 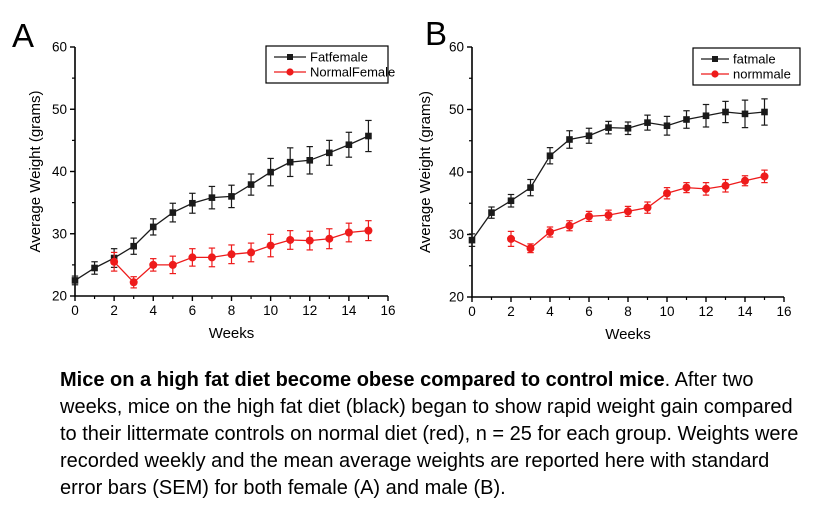 I want to click on legend-label: normmale, so click(x=762, y=74).